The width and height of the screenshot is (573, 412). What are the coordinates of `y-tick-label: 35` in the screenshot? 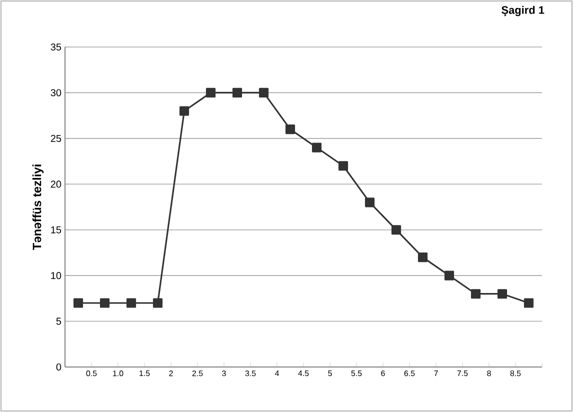 It's located at (56, 47).